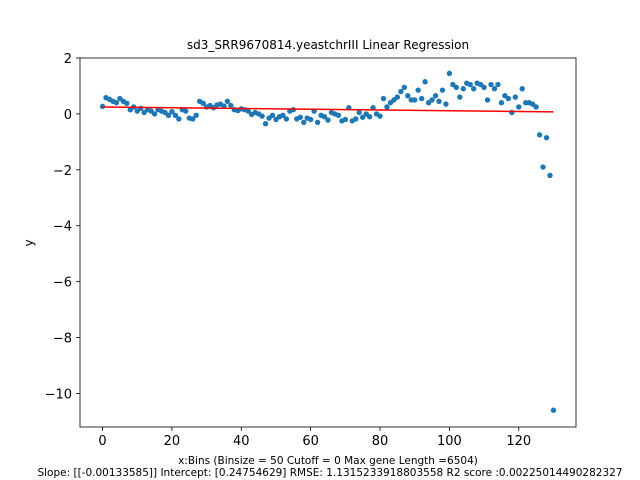 This screenshot has width=640, height=480. I want to click on x-tick-label: 120, so click(518, 441).